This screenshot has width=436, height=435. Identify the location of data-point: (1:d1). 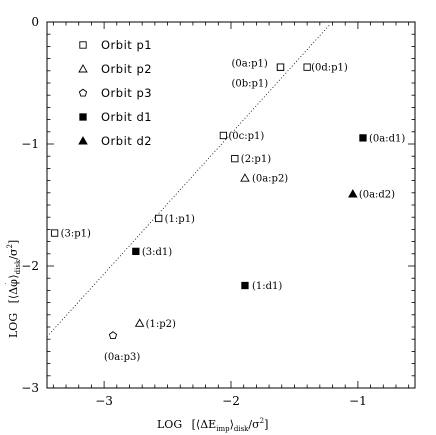
(261, 286).